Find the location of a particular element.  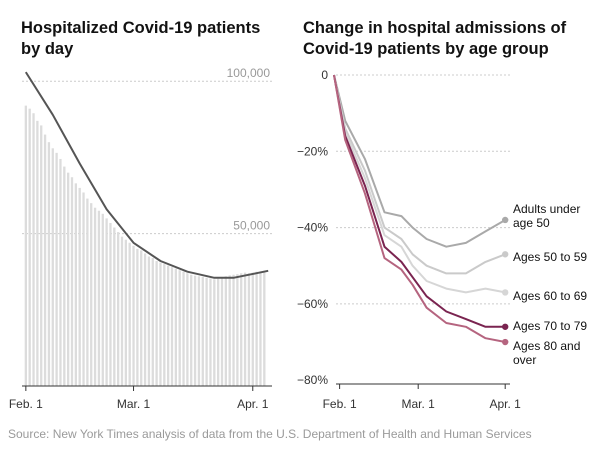

series-label: Adults under is located at coordinates (546, 209).